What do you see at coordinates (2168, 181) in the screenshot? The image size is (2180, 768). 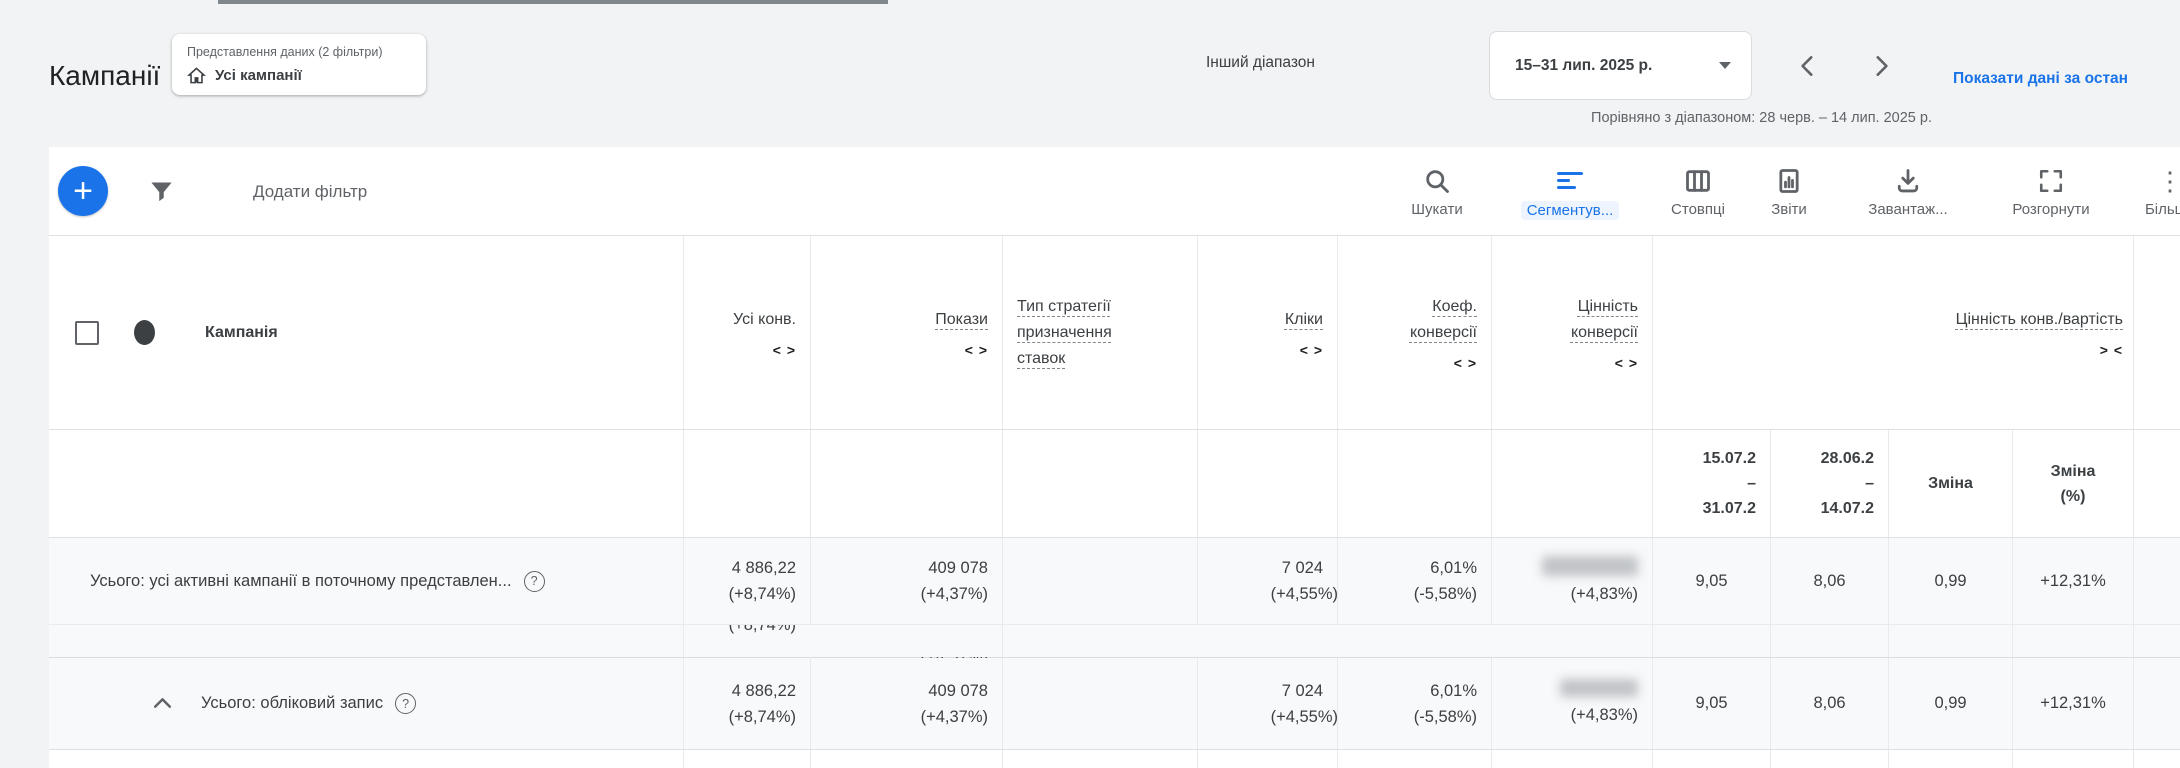 I see `more-icon: ⋮` at bounding box center [2168, 181].